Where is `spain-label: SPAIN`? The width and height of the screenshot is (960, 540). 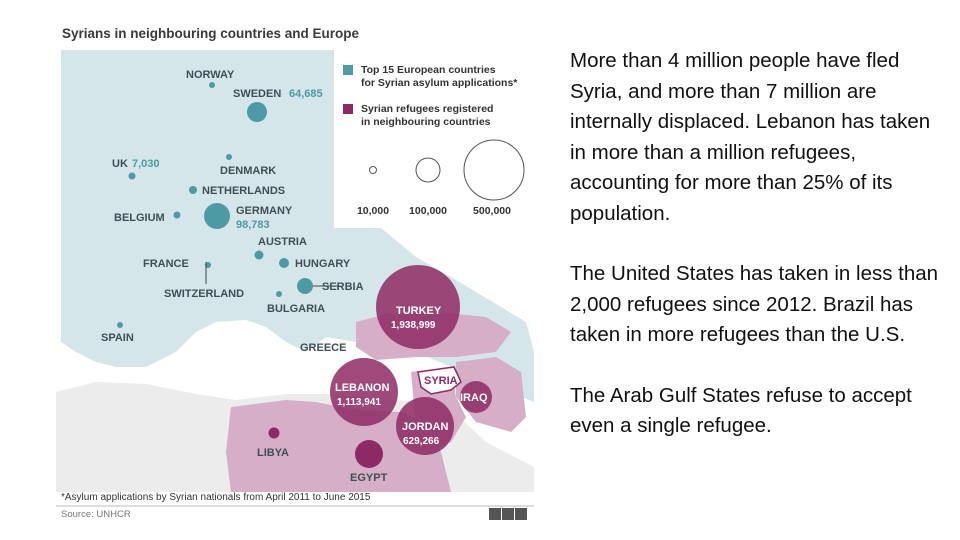
spain-label: SPAIN is located at coordinates (117, 338).